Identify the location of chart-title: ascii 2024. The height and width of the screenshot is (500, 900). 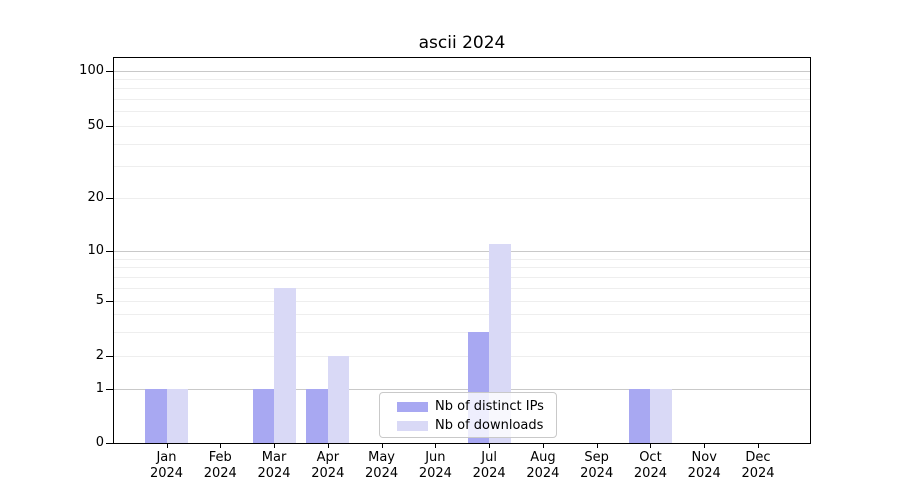
(462, 43).